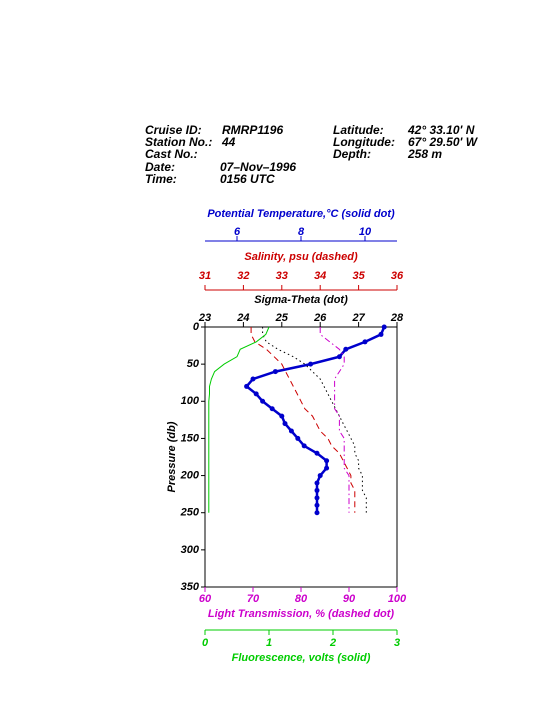  What do you see at coordinates (190, 550) in the screenshot?
I see `y-tick-label: 300` at bounding box center [190, 550].